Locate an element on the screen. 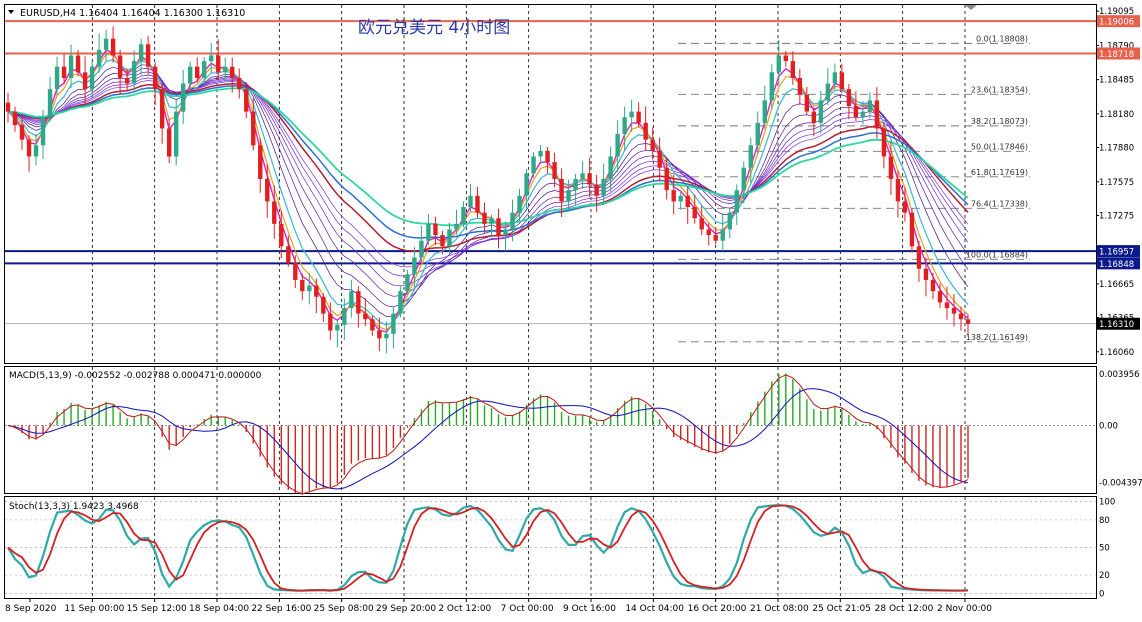 The width and height of the screenshot is (1142, 622). fib-level-label: 138.2(1.16149) is located at coordinates (997, 337).